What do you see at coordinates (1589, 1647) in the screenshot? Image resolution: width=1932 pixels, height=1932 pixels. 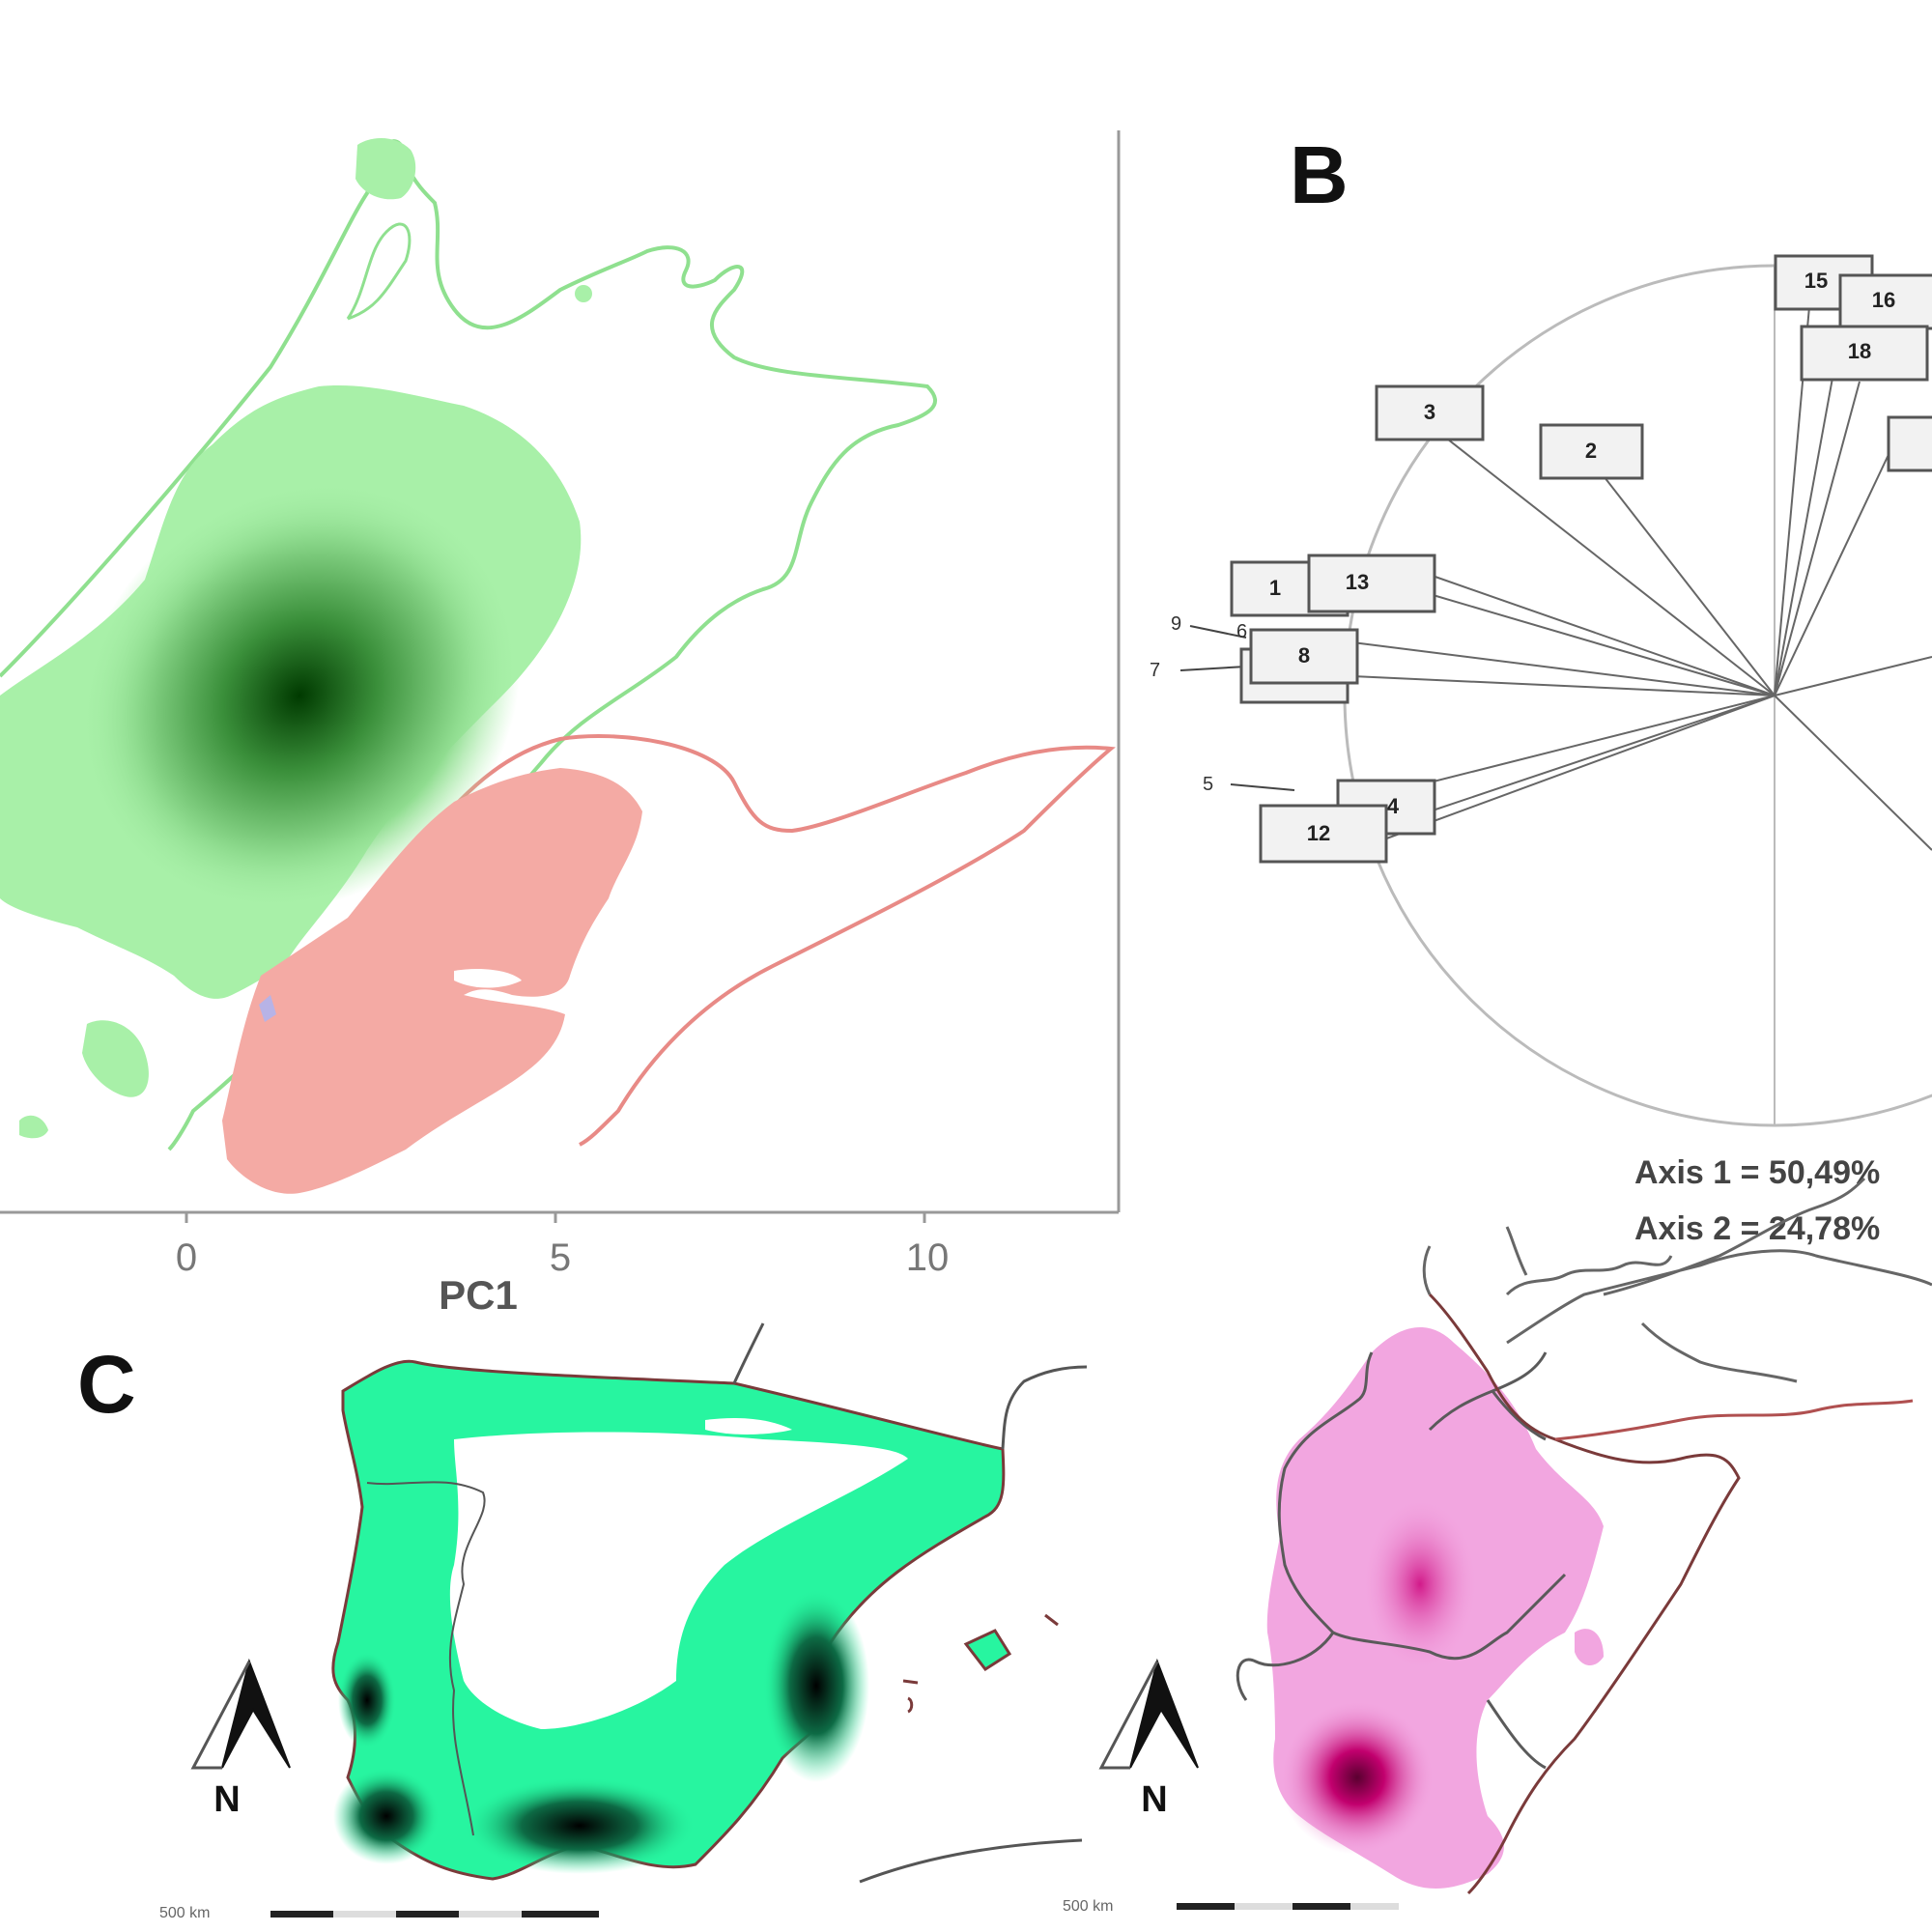 I see `africa-suitability-patch` at bounding box center [1589, 1647].